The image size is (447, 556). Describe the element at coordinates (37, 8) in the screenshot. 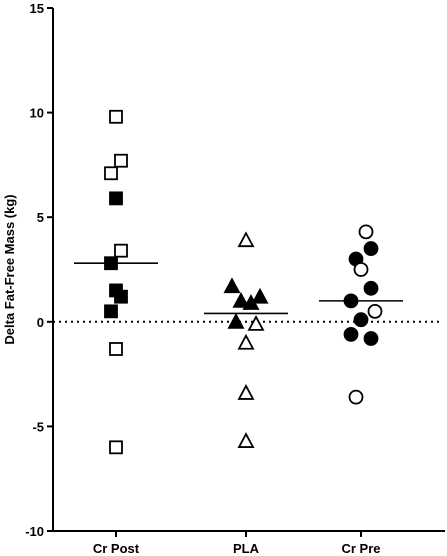

I see `y-tick-label: 15` at that location.